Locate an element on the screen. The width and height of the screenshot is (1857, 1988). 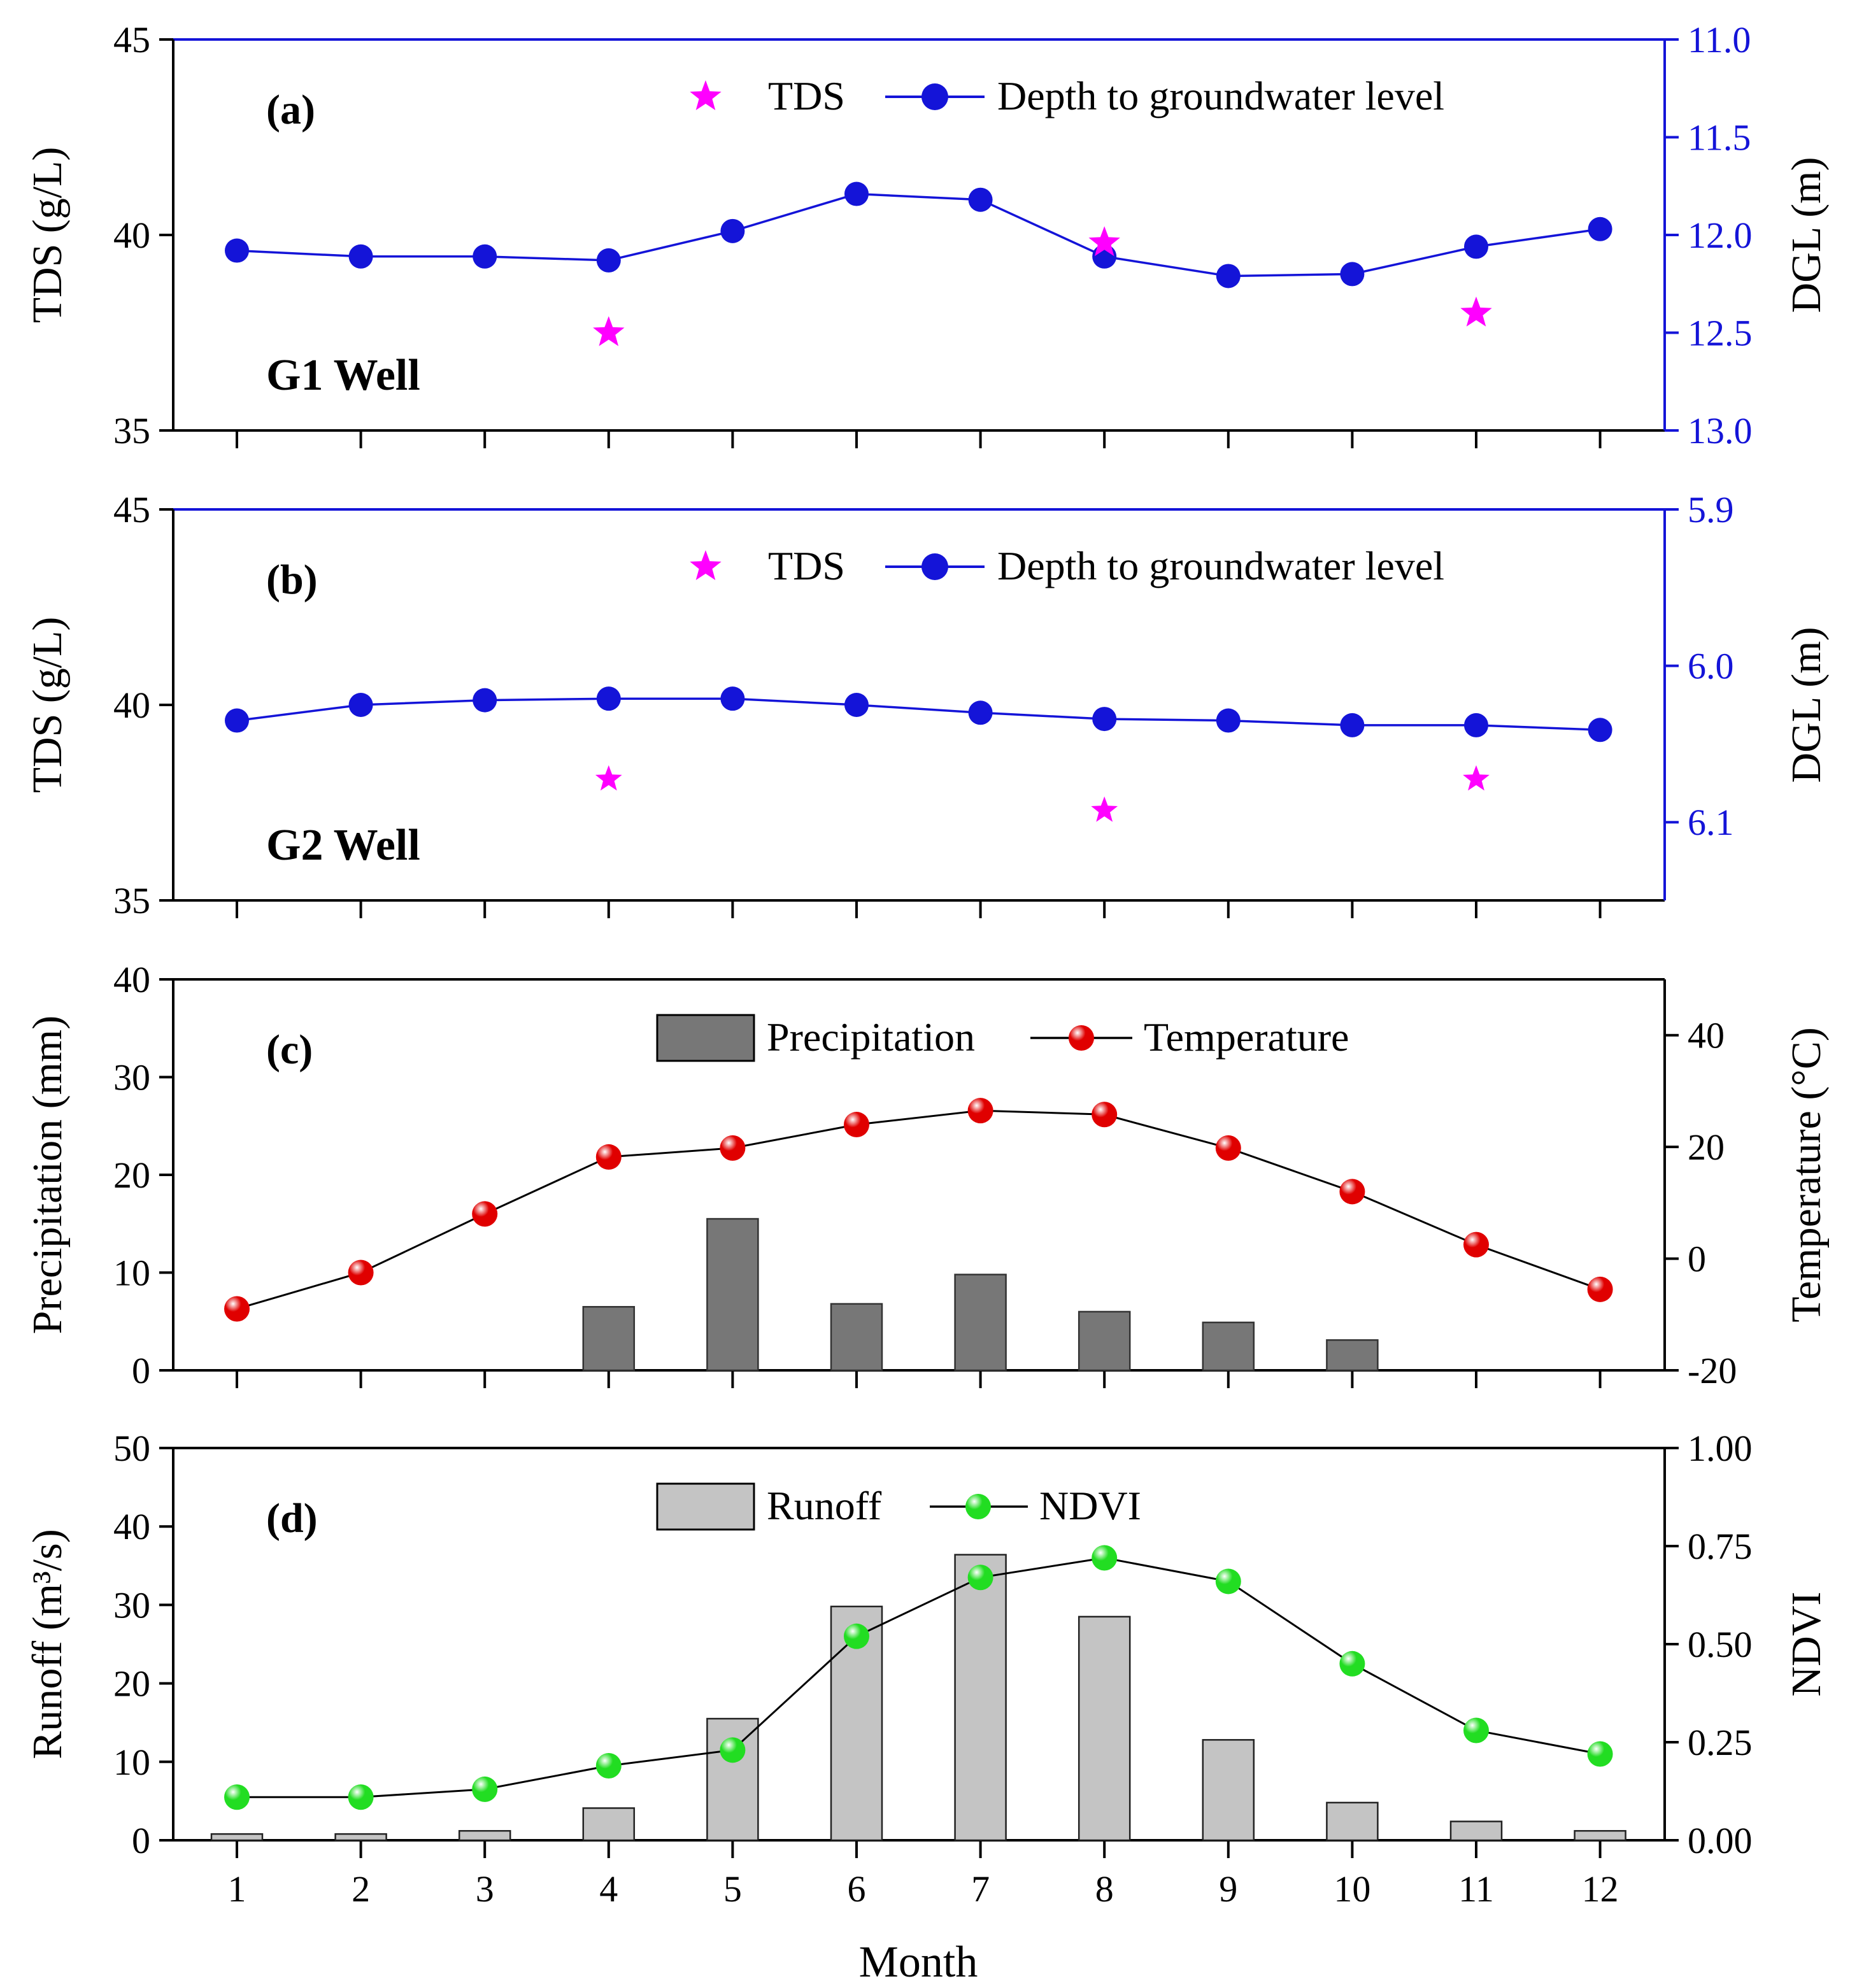
right-tick-label: 40 is located at coordinates (1706, 1035).